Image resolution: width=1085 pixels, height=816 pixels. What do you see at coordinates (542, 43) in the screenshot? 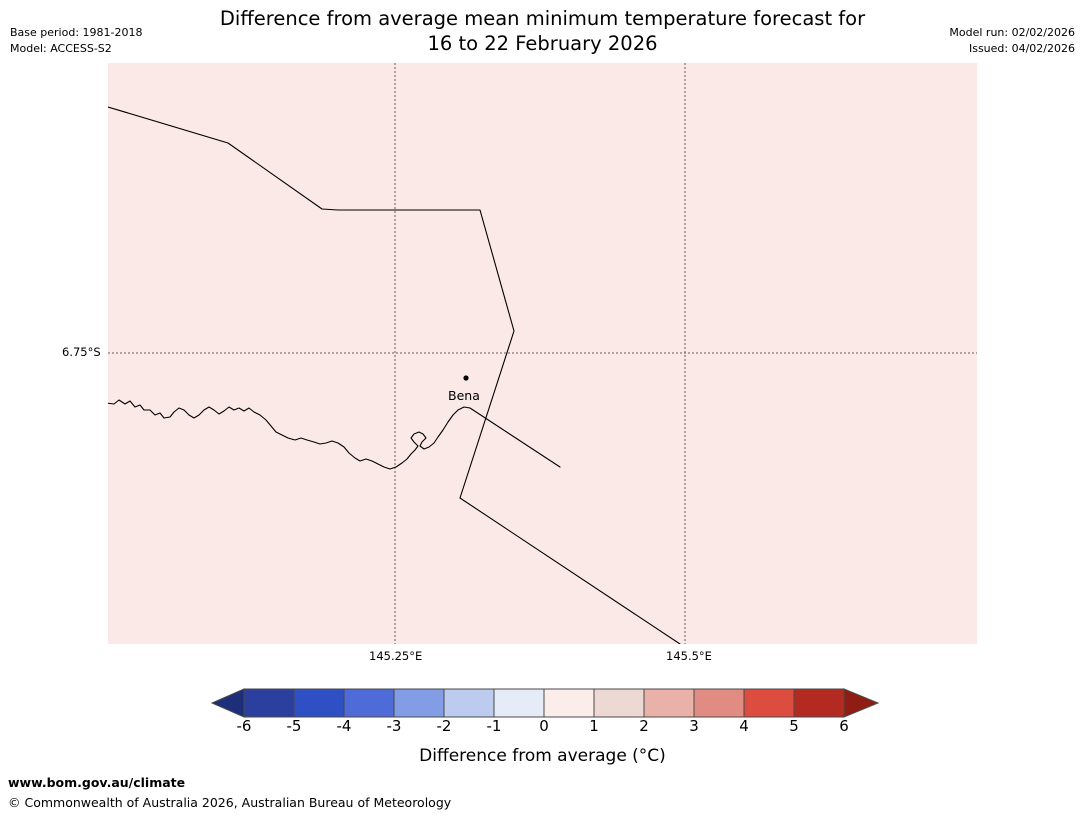
I see `page-title-line-2: 16 to 22 February 2026` at bounding box center [542, 43].